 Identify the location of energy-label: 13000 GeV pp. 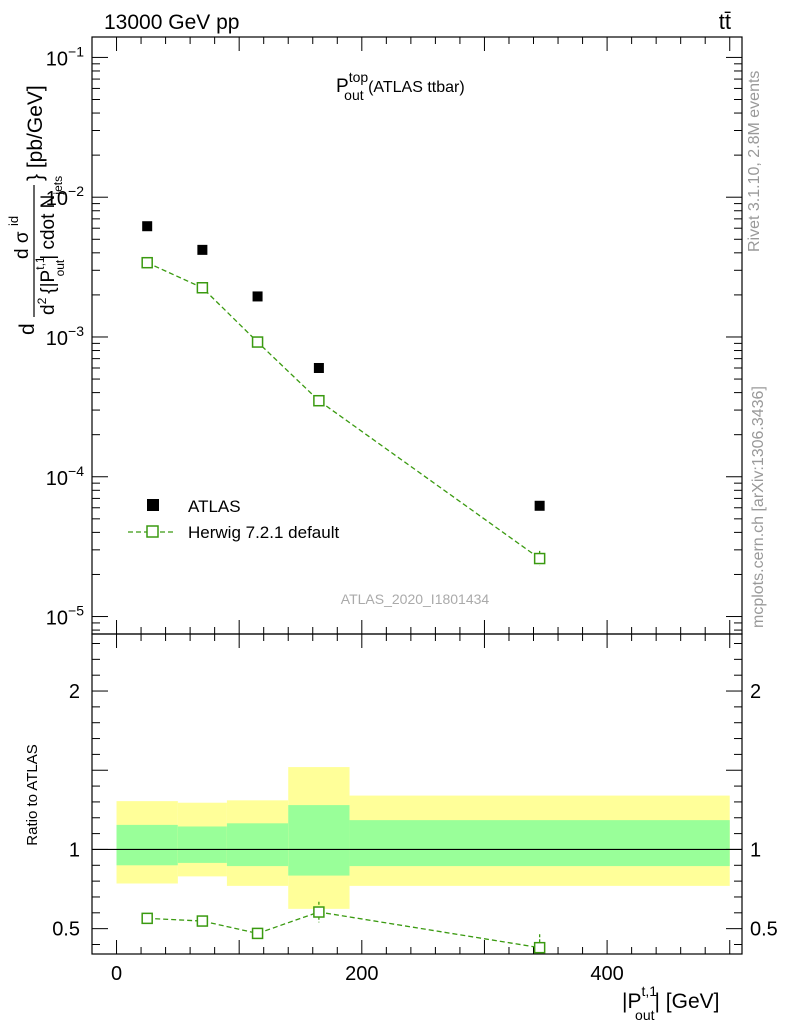
(171, 22).